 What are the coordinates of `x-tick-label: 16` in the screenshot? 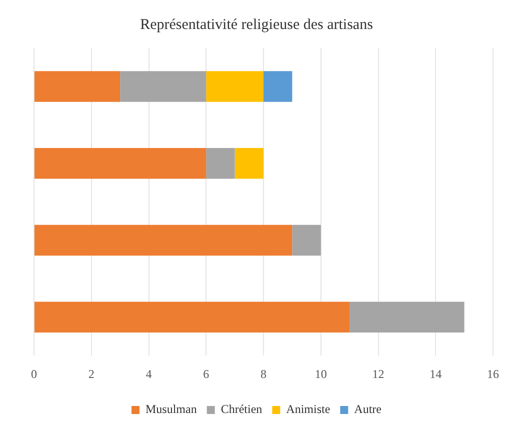 It's located at (493, 373).